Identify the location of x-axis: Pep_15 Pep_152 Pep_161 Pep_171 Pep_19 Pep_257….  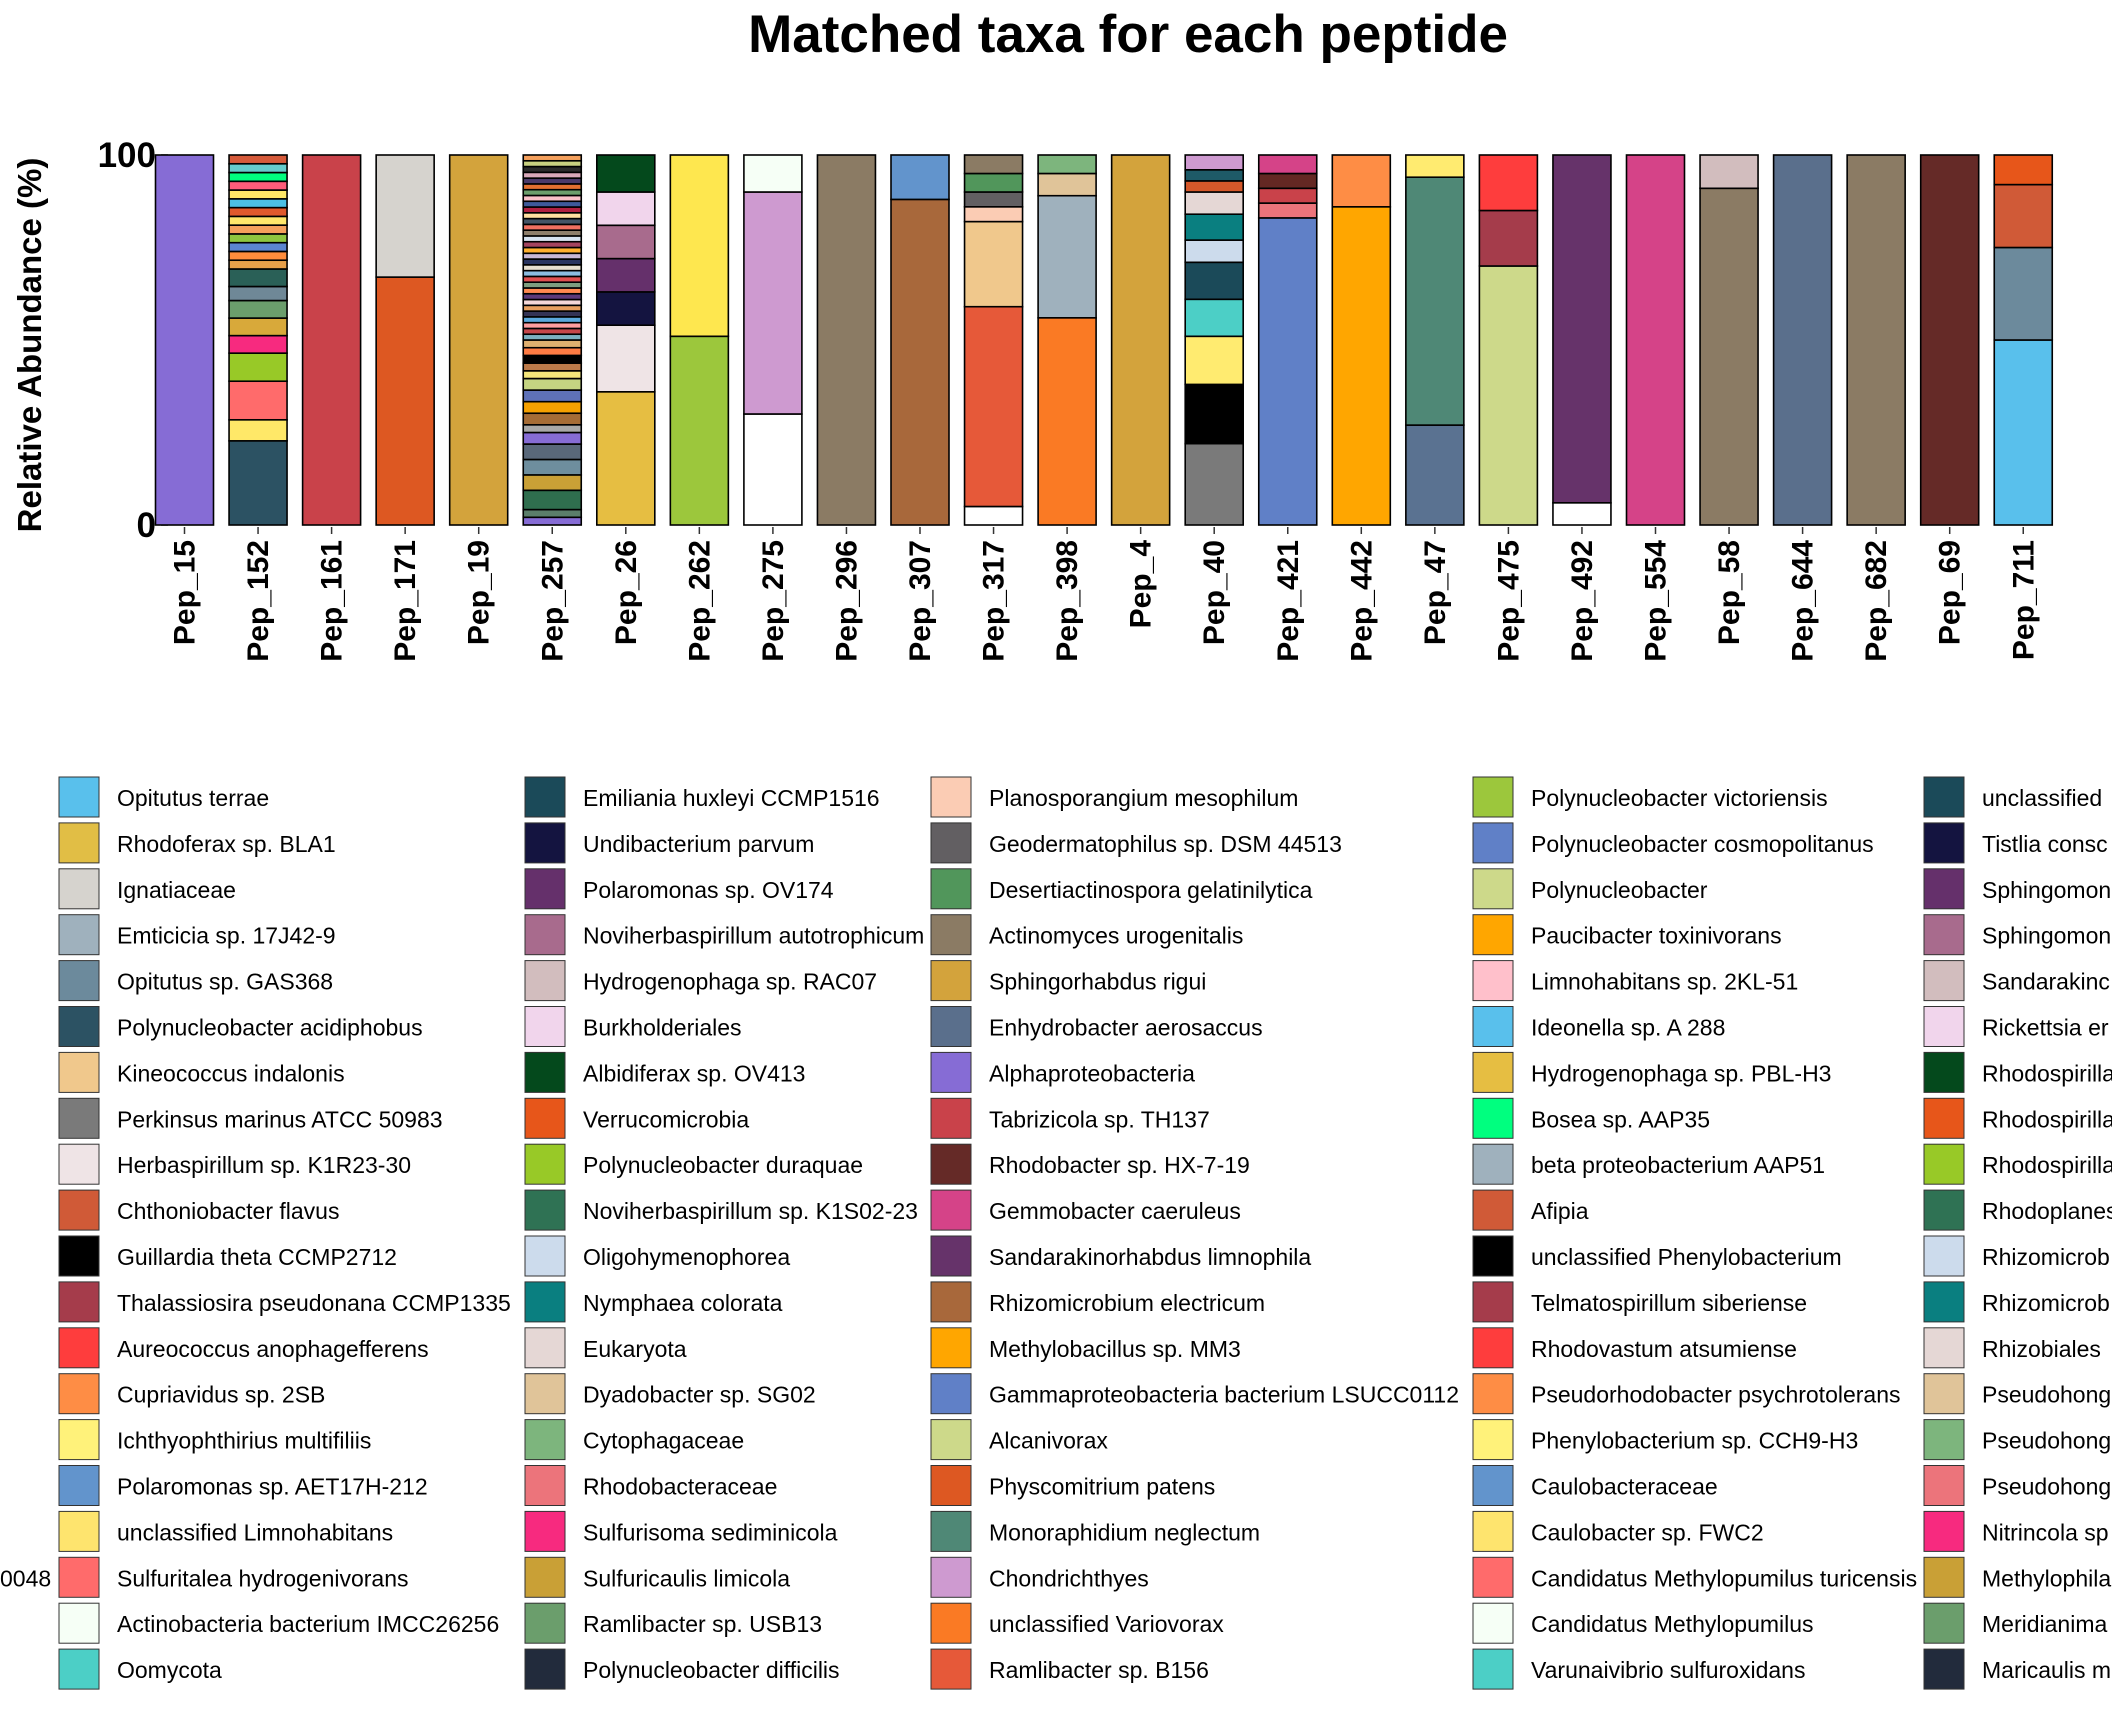
(1104, 594).